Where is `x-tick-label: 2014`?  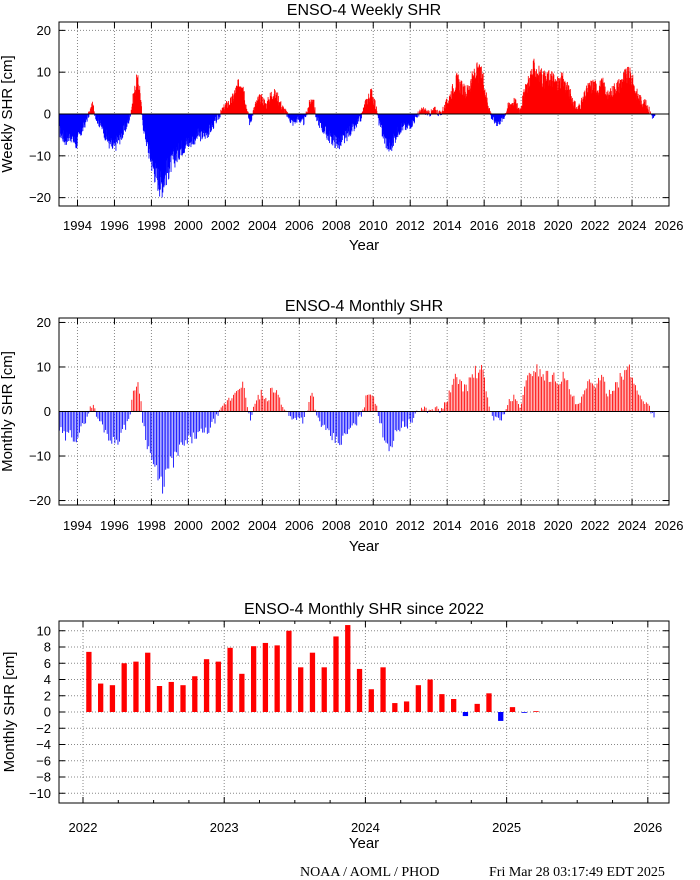
x-tick-label: 2014 is located at coordinates (447, 225).